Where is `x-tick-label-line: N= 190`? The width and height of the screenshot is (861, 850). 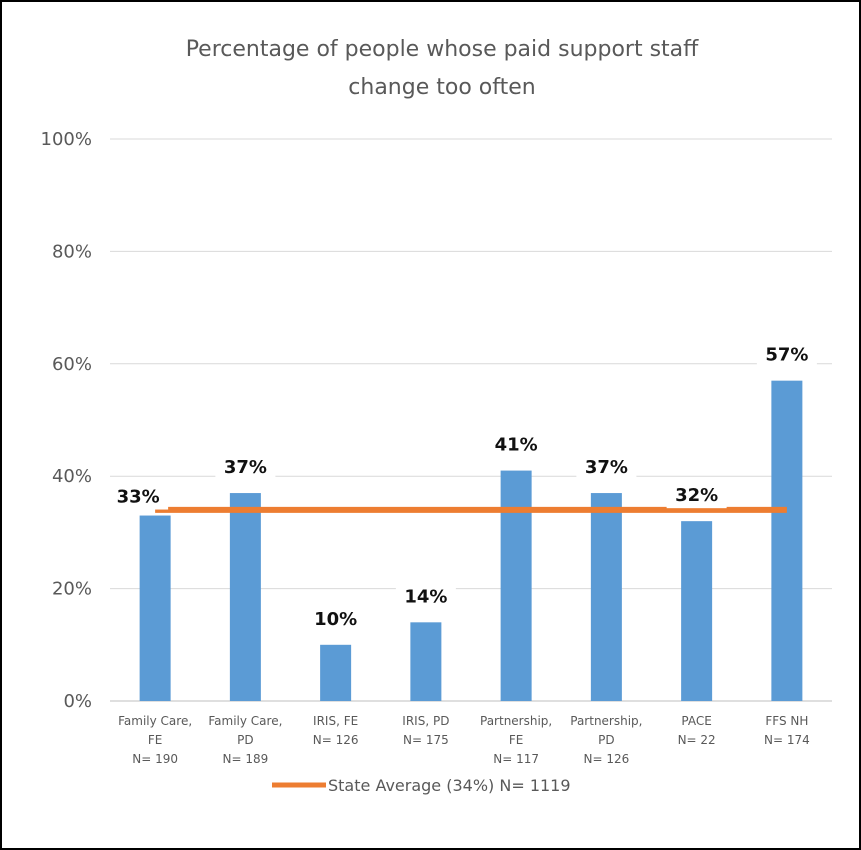
x-tick-label-line: N= 190 is located at coordinates (155, 759).